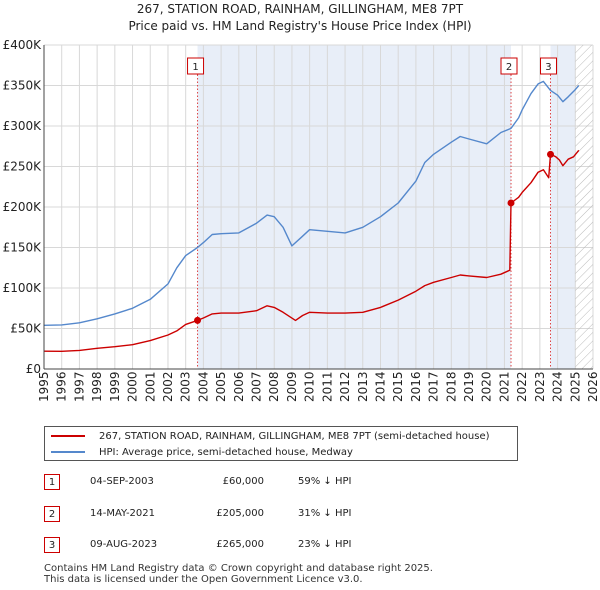  What do you see at coordinates (240, 513) in the screenshot?
I see `transaction-price: £205,000` at bounding box center [240, 513].